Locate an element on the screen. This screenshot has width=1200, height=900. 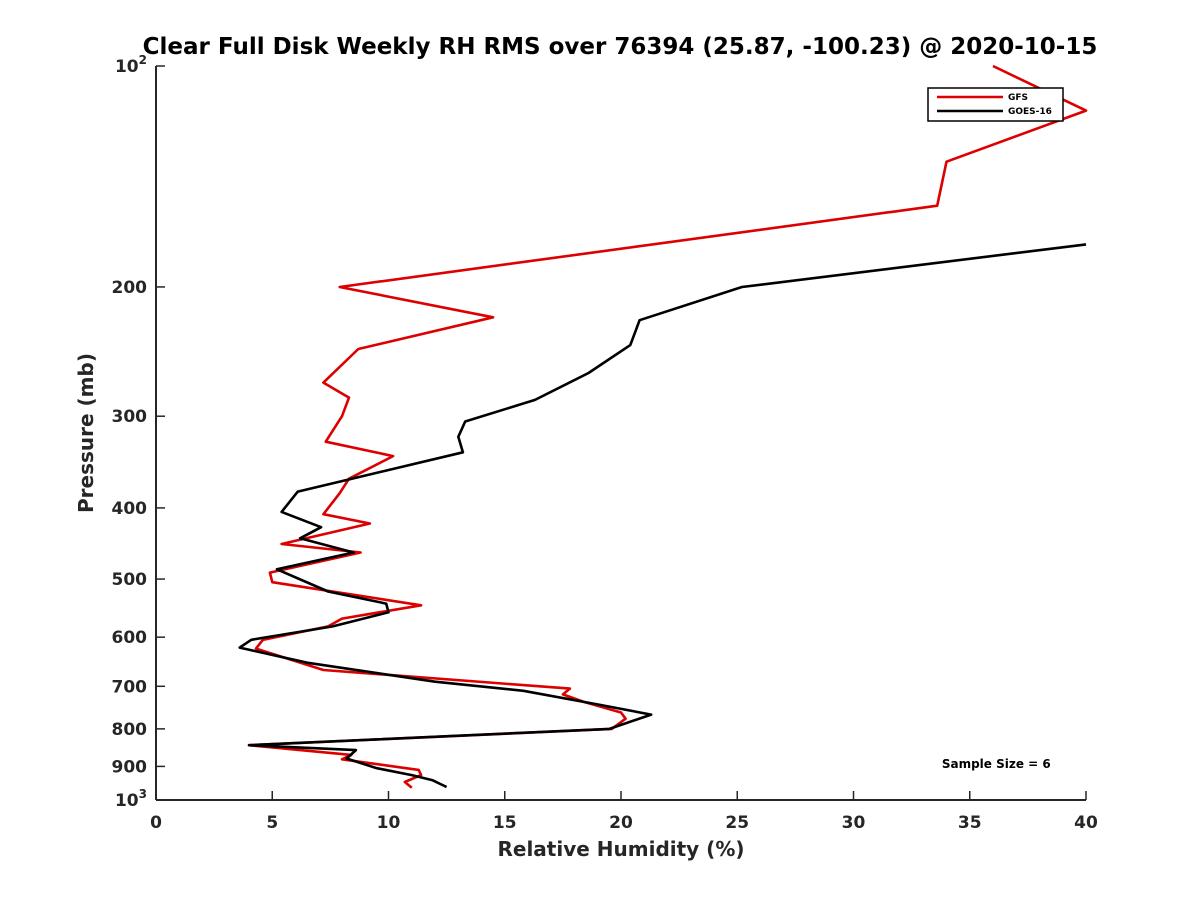
x-axis-label: Relative Humidity (%) is located at coordinates (620, 849).